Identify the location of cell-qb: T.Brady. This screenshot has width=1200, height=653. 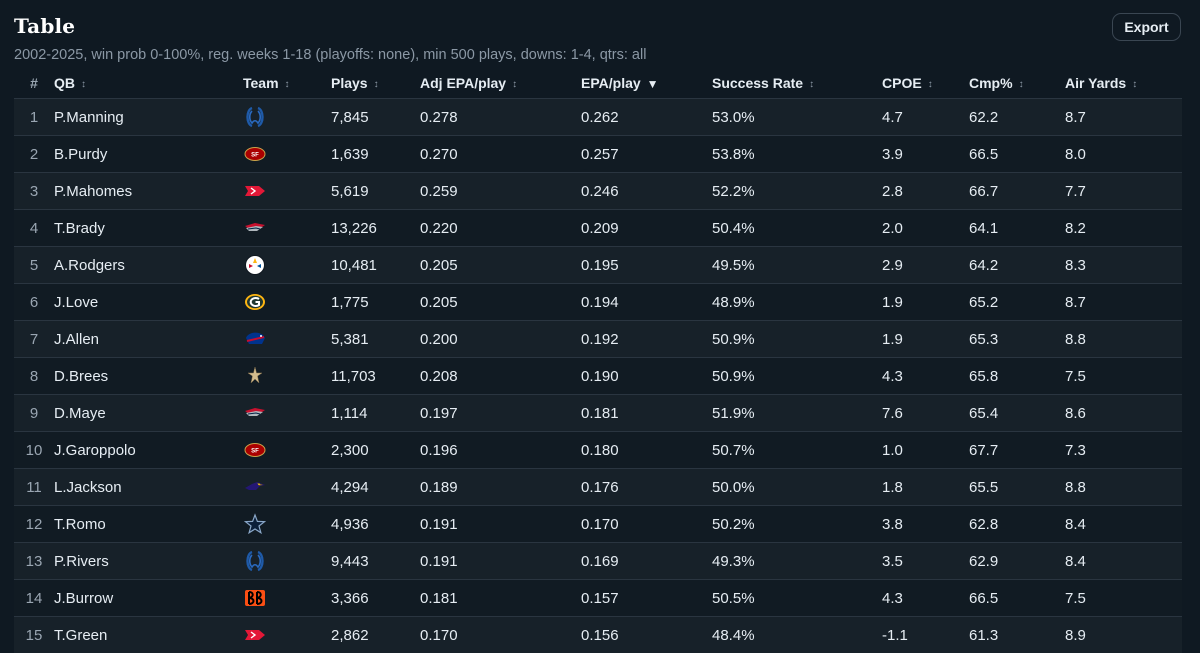
(79, 228).